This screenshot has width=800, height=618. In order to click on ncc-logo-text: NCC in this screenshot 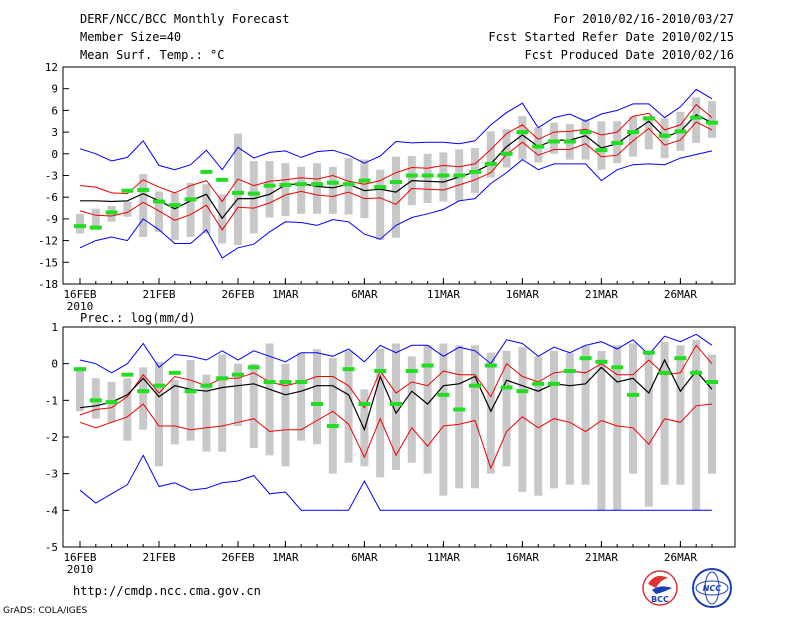, I will do `click(712, 588)`.